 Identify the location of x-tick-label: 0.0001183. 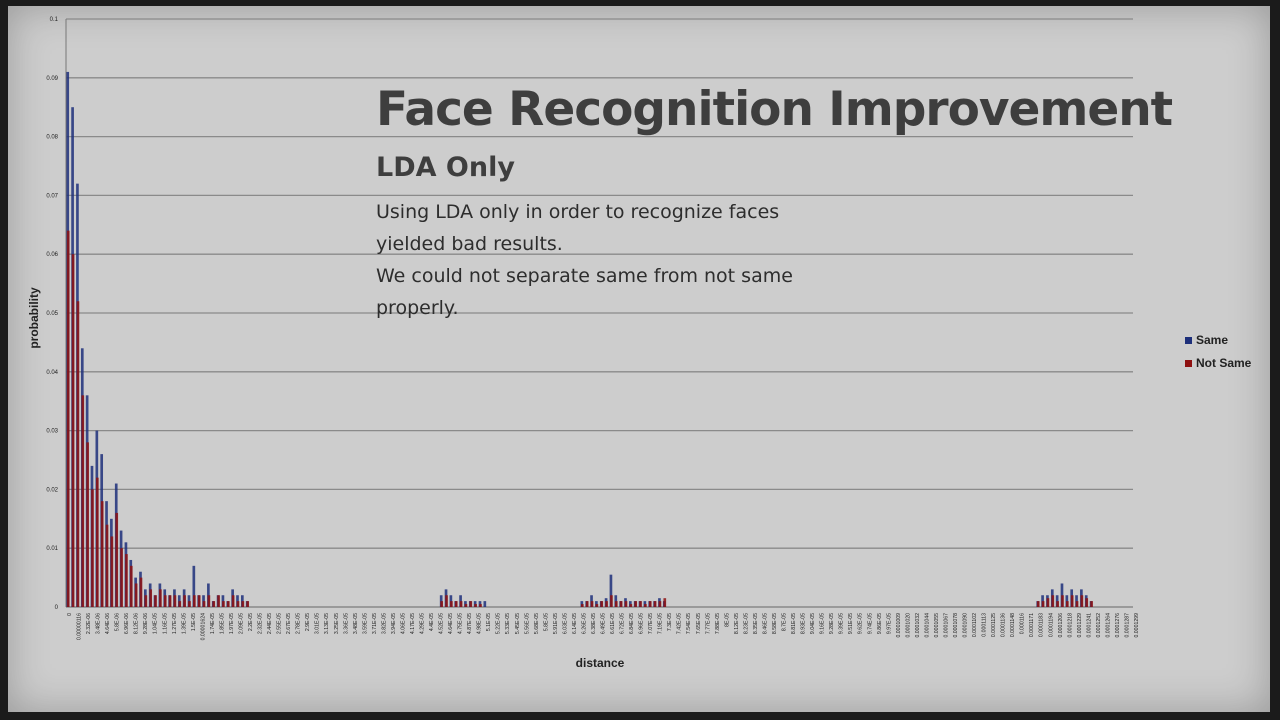
(1042, 625).